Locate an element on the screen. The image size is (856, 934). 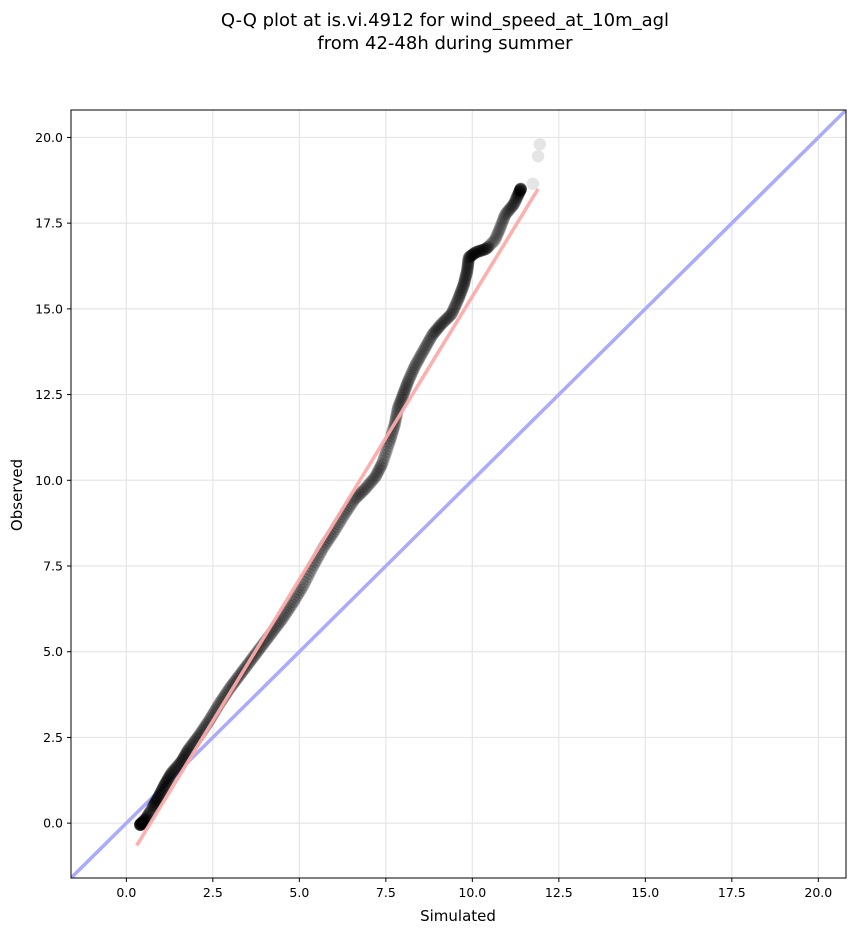
y-tick-label-7: 17.5 is located at coordinates (49, 223).